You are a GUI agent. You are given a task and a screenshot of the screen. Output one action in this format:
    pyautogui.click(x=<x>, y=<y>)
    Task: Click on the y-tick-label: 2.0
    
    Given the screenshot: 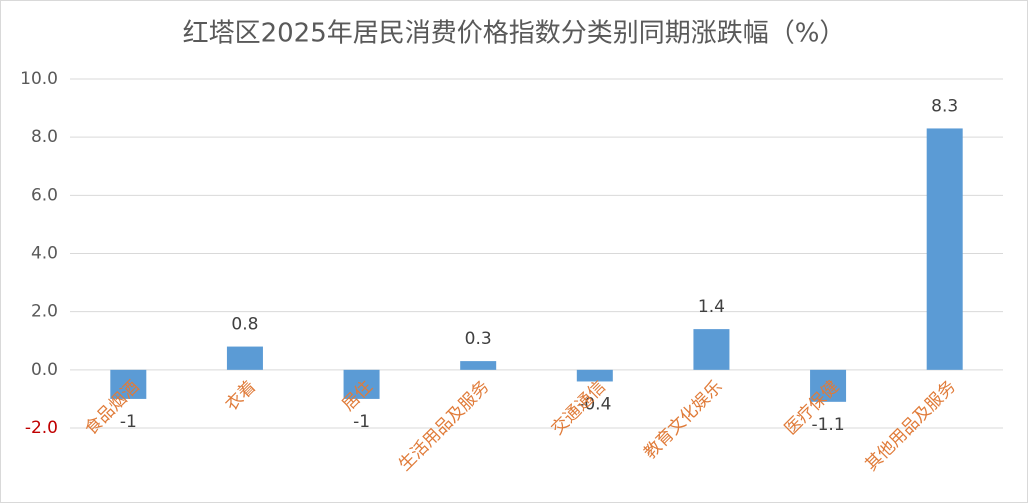 What is the action you would take?
    pyautogui.click(x=44, y=312)
    